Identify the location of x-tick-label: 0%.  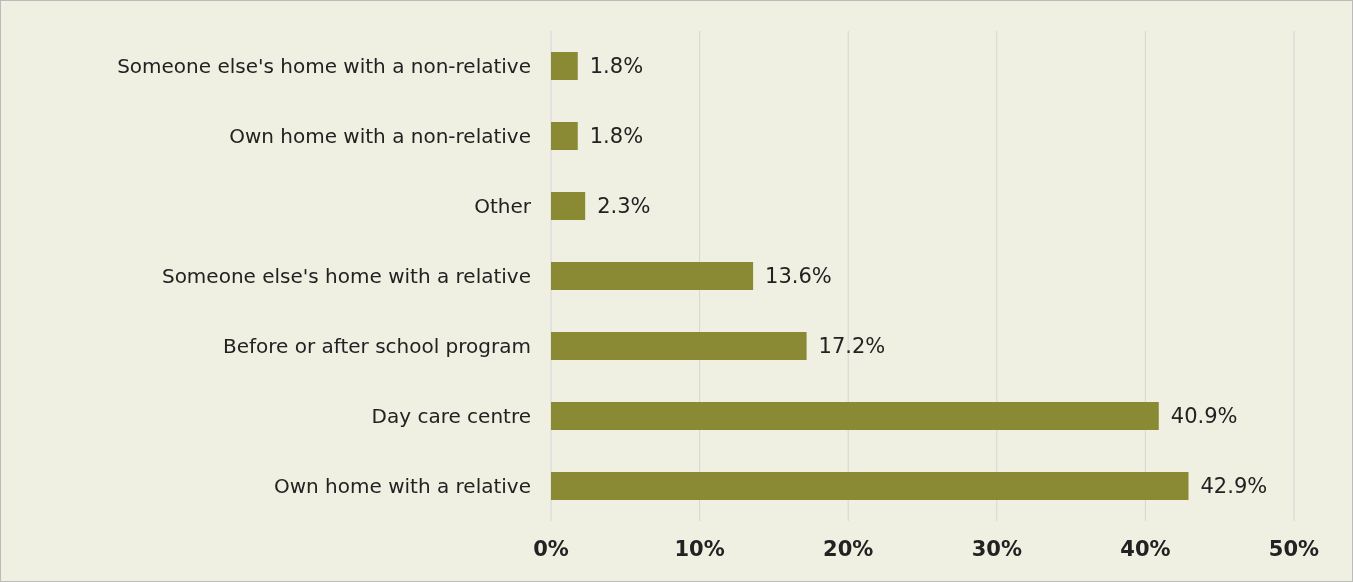
(551, 548).